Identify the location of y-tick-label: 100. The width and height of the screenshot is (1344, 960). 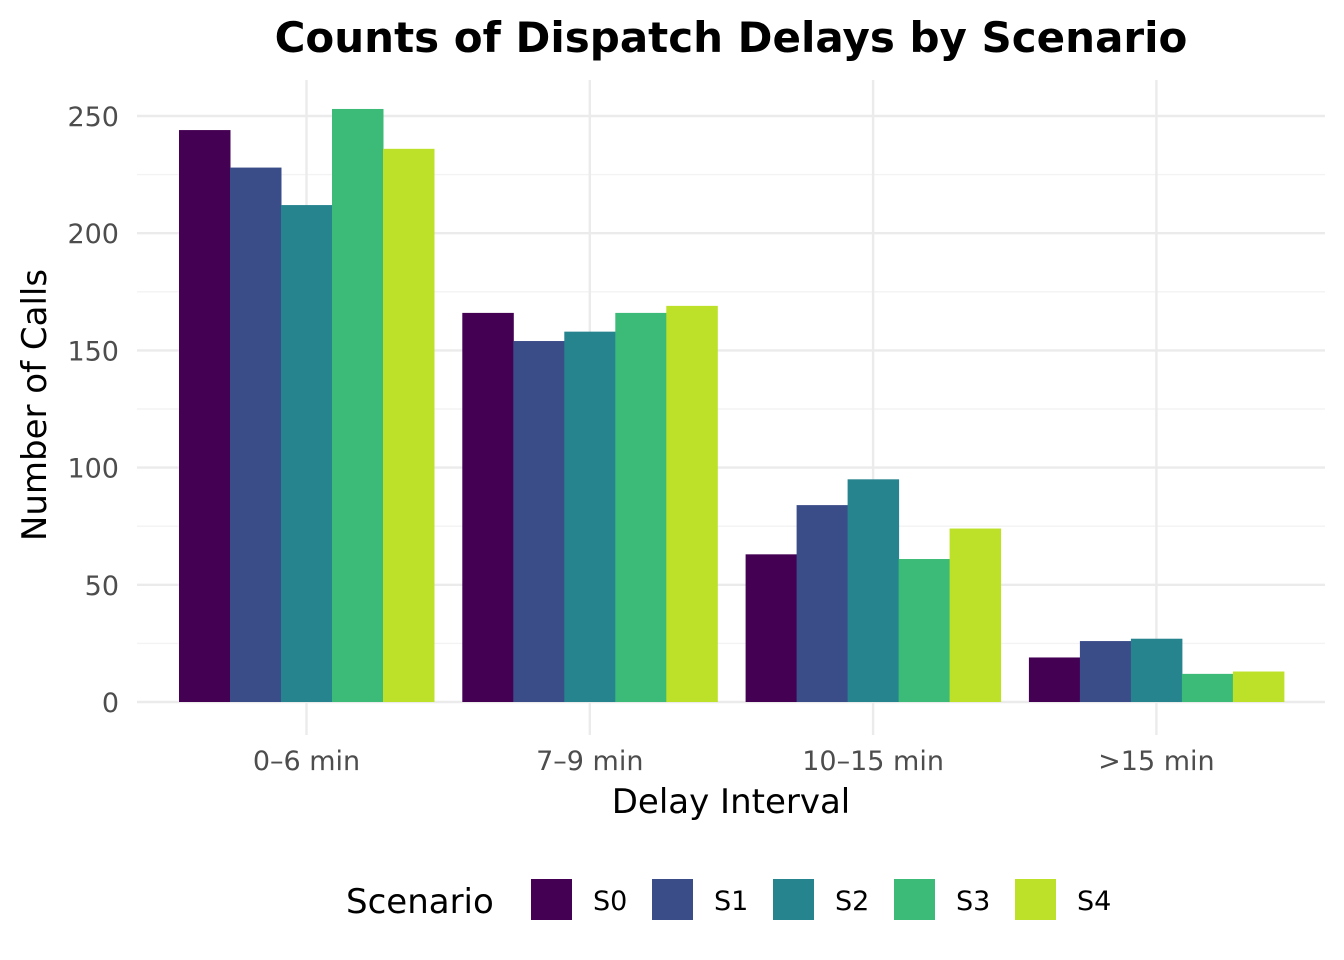
(93, 469).